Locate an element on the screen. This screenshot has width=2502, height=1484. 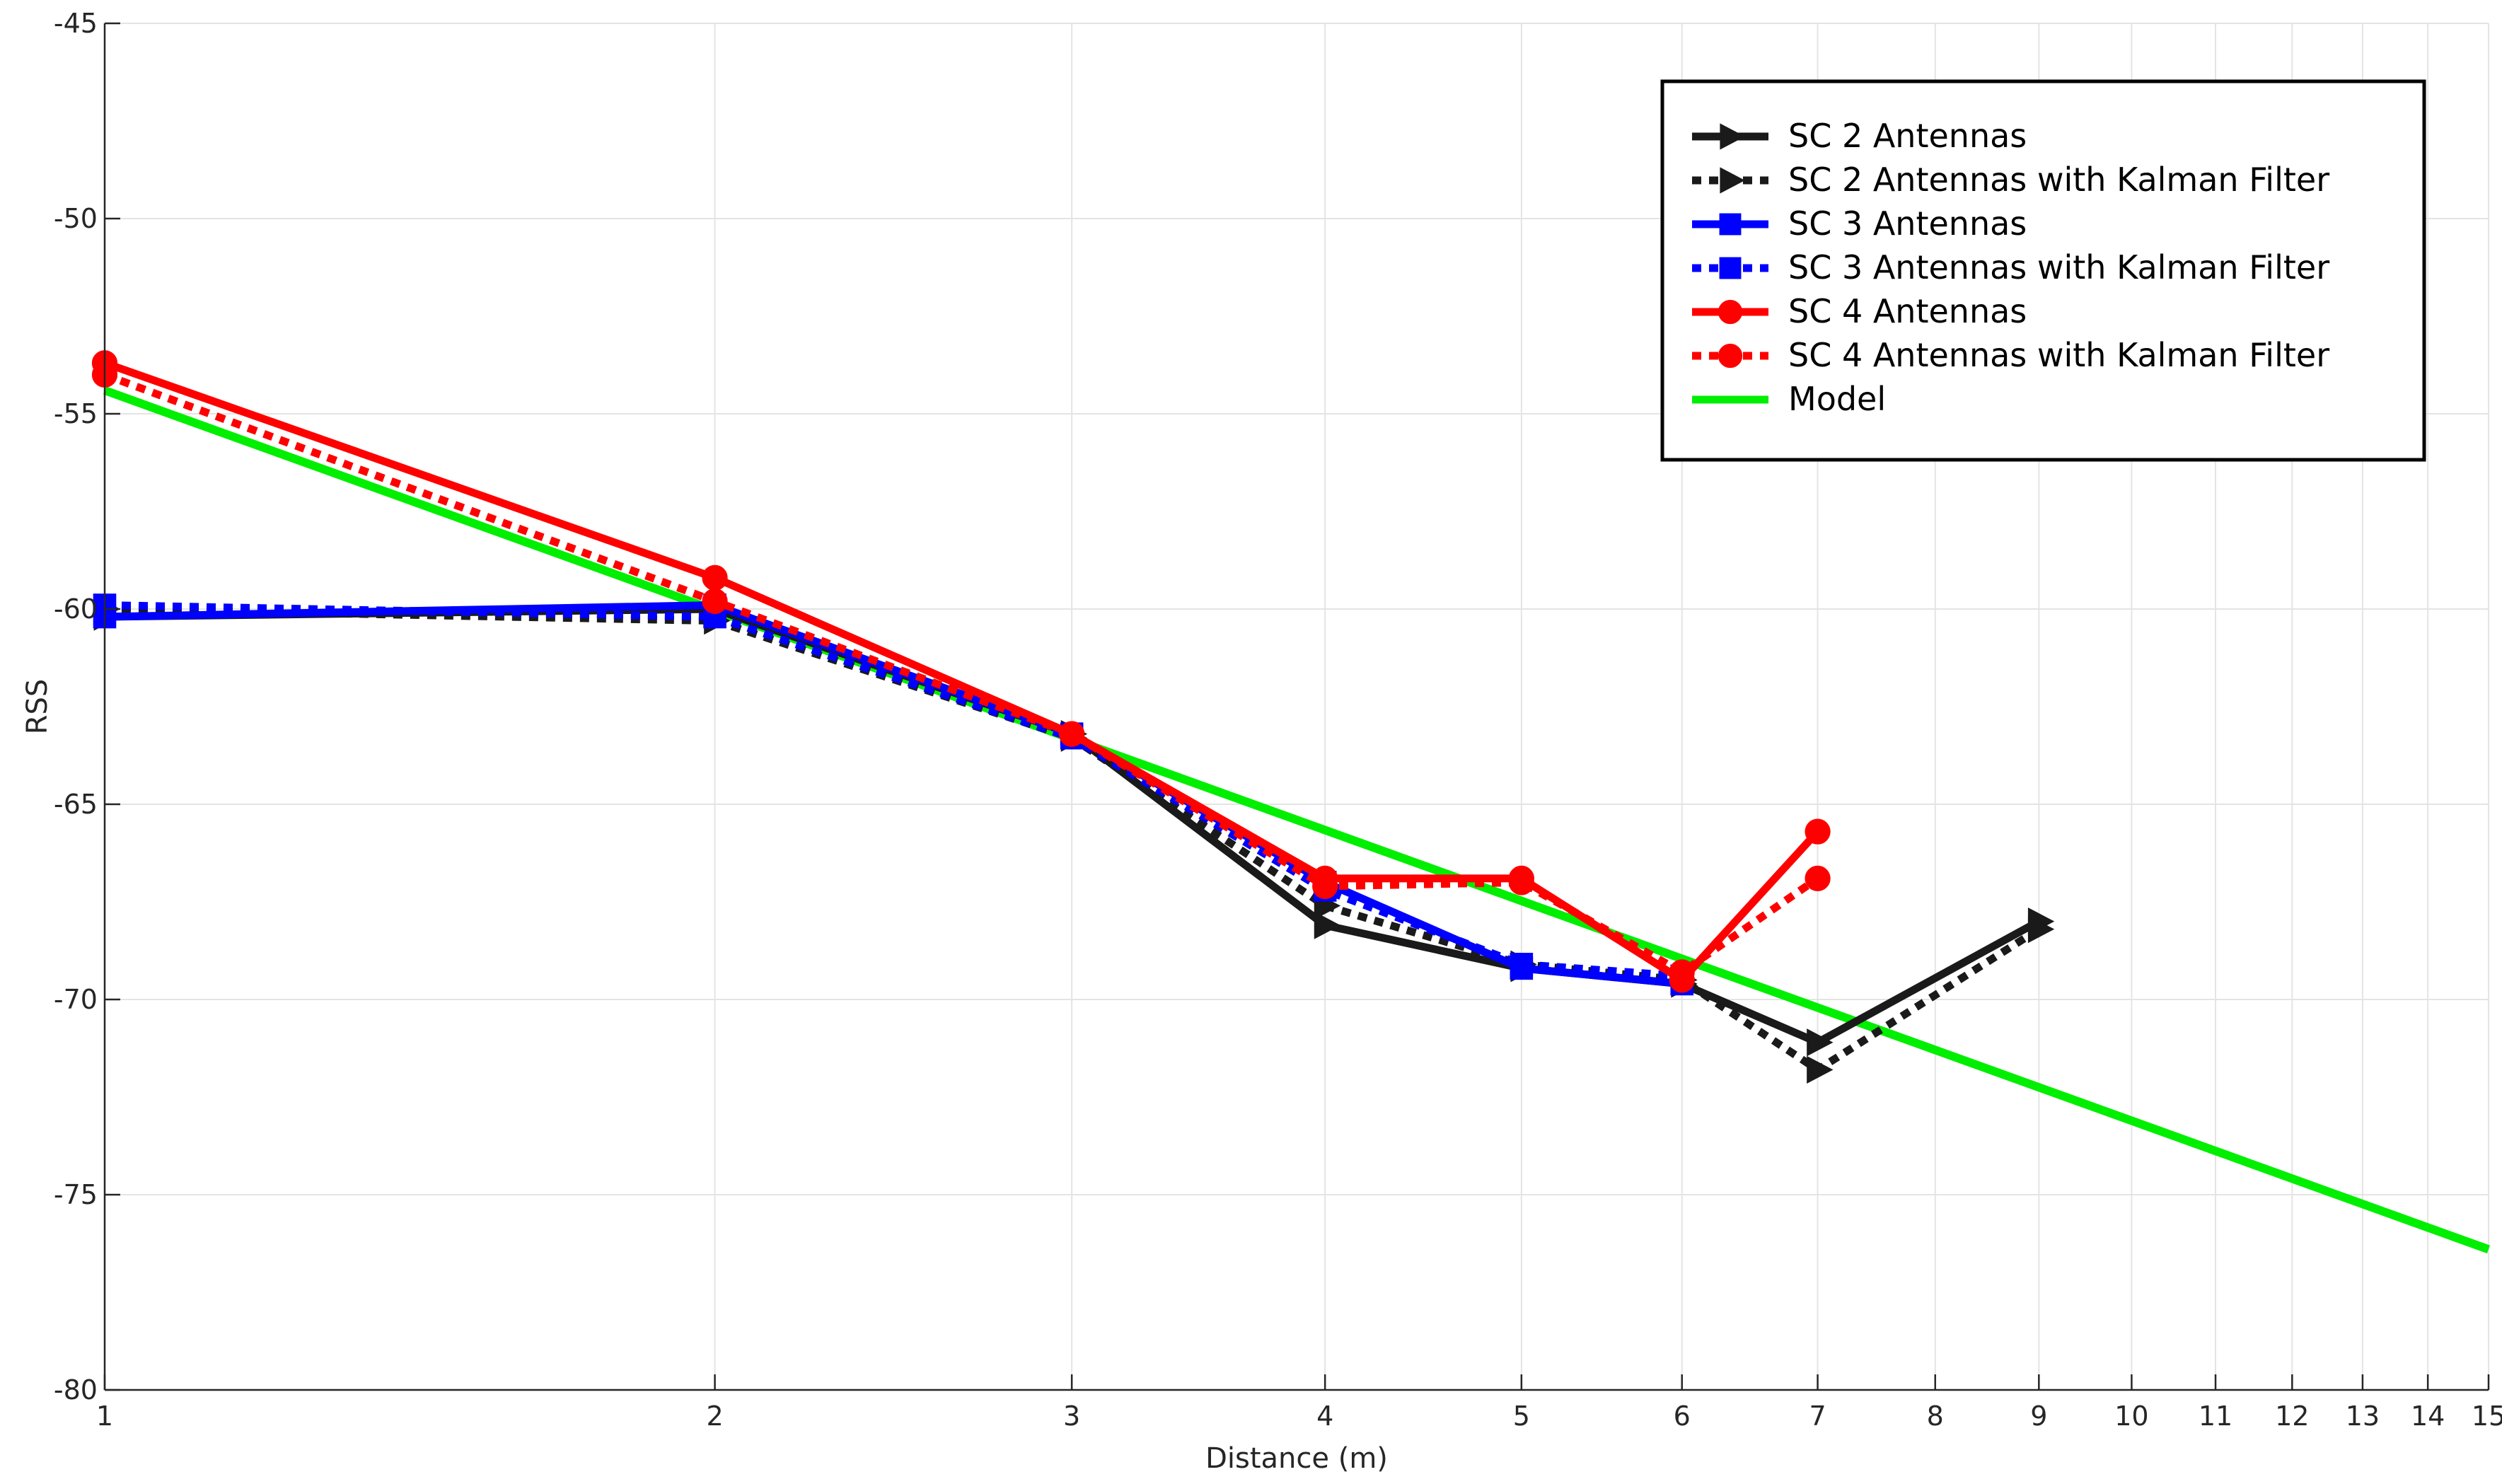
y-tick-label: -60 is located at coordinates (76, 609).